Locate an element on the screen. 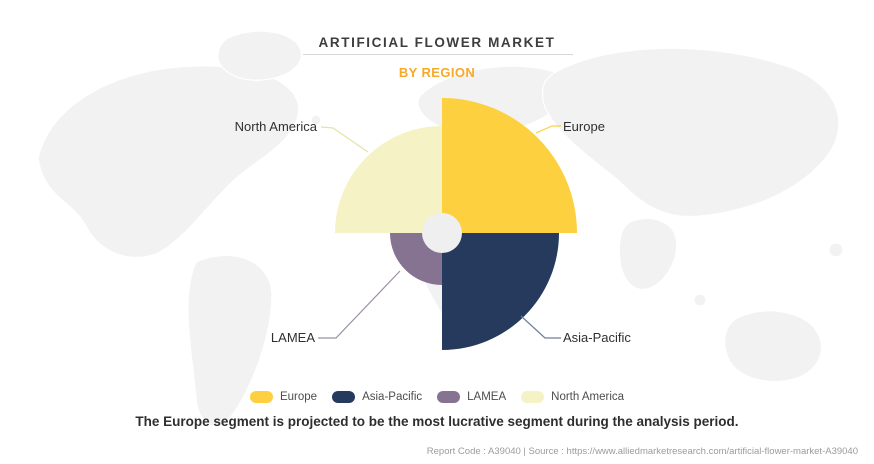  legend-item-north-america: North America is located at coordinates (572, 397).